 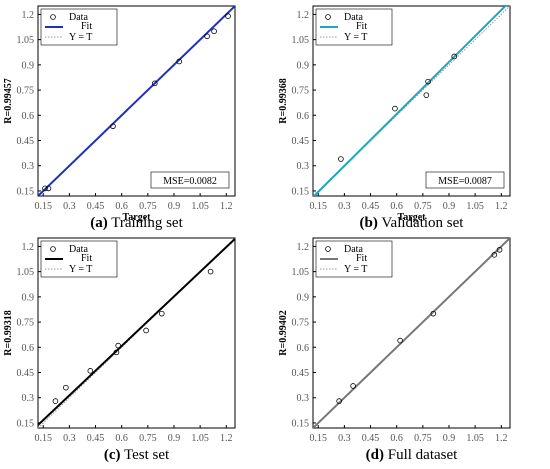 What do you see at coordinates (283, 332) in the screenshot?
I see `y-axis-label: R=0.99402` at bounding box center [283, 332].